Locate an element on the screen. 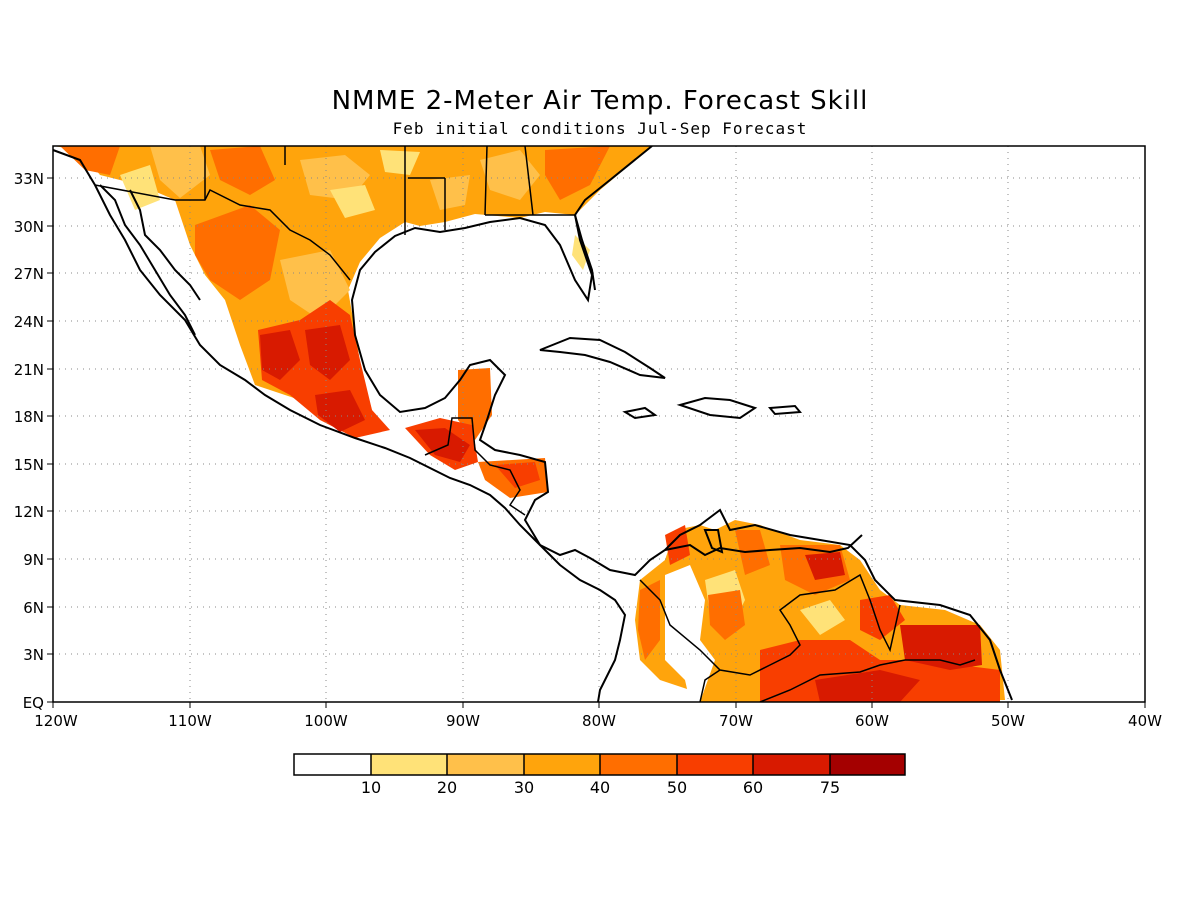  x-tick-label: 50W is located at coordinates (1008, 721).